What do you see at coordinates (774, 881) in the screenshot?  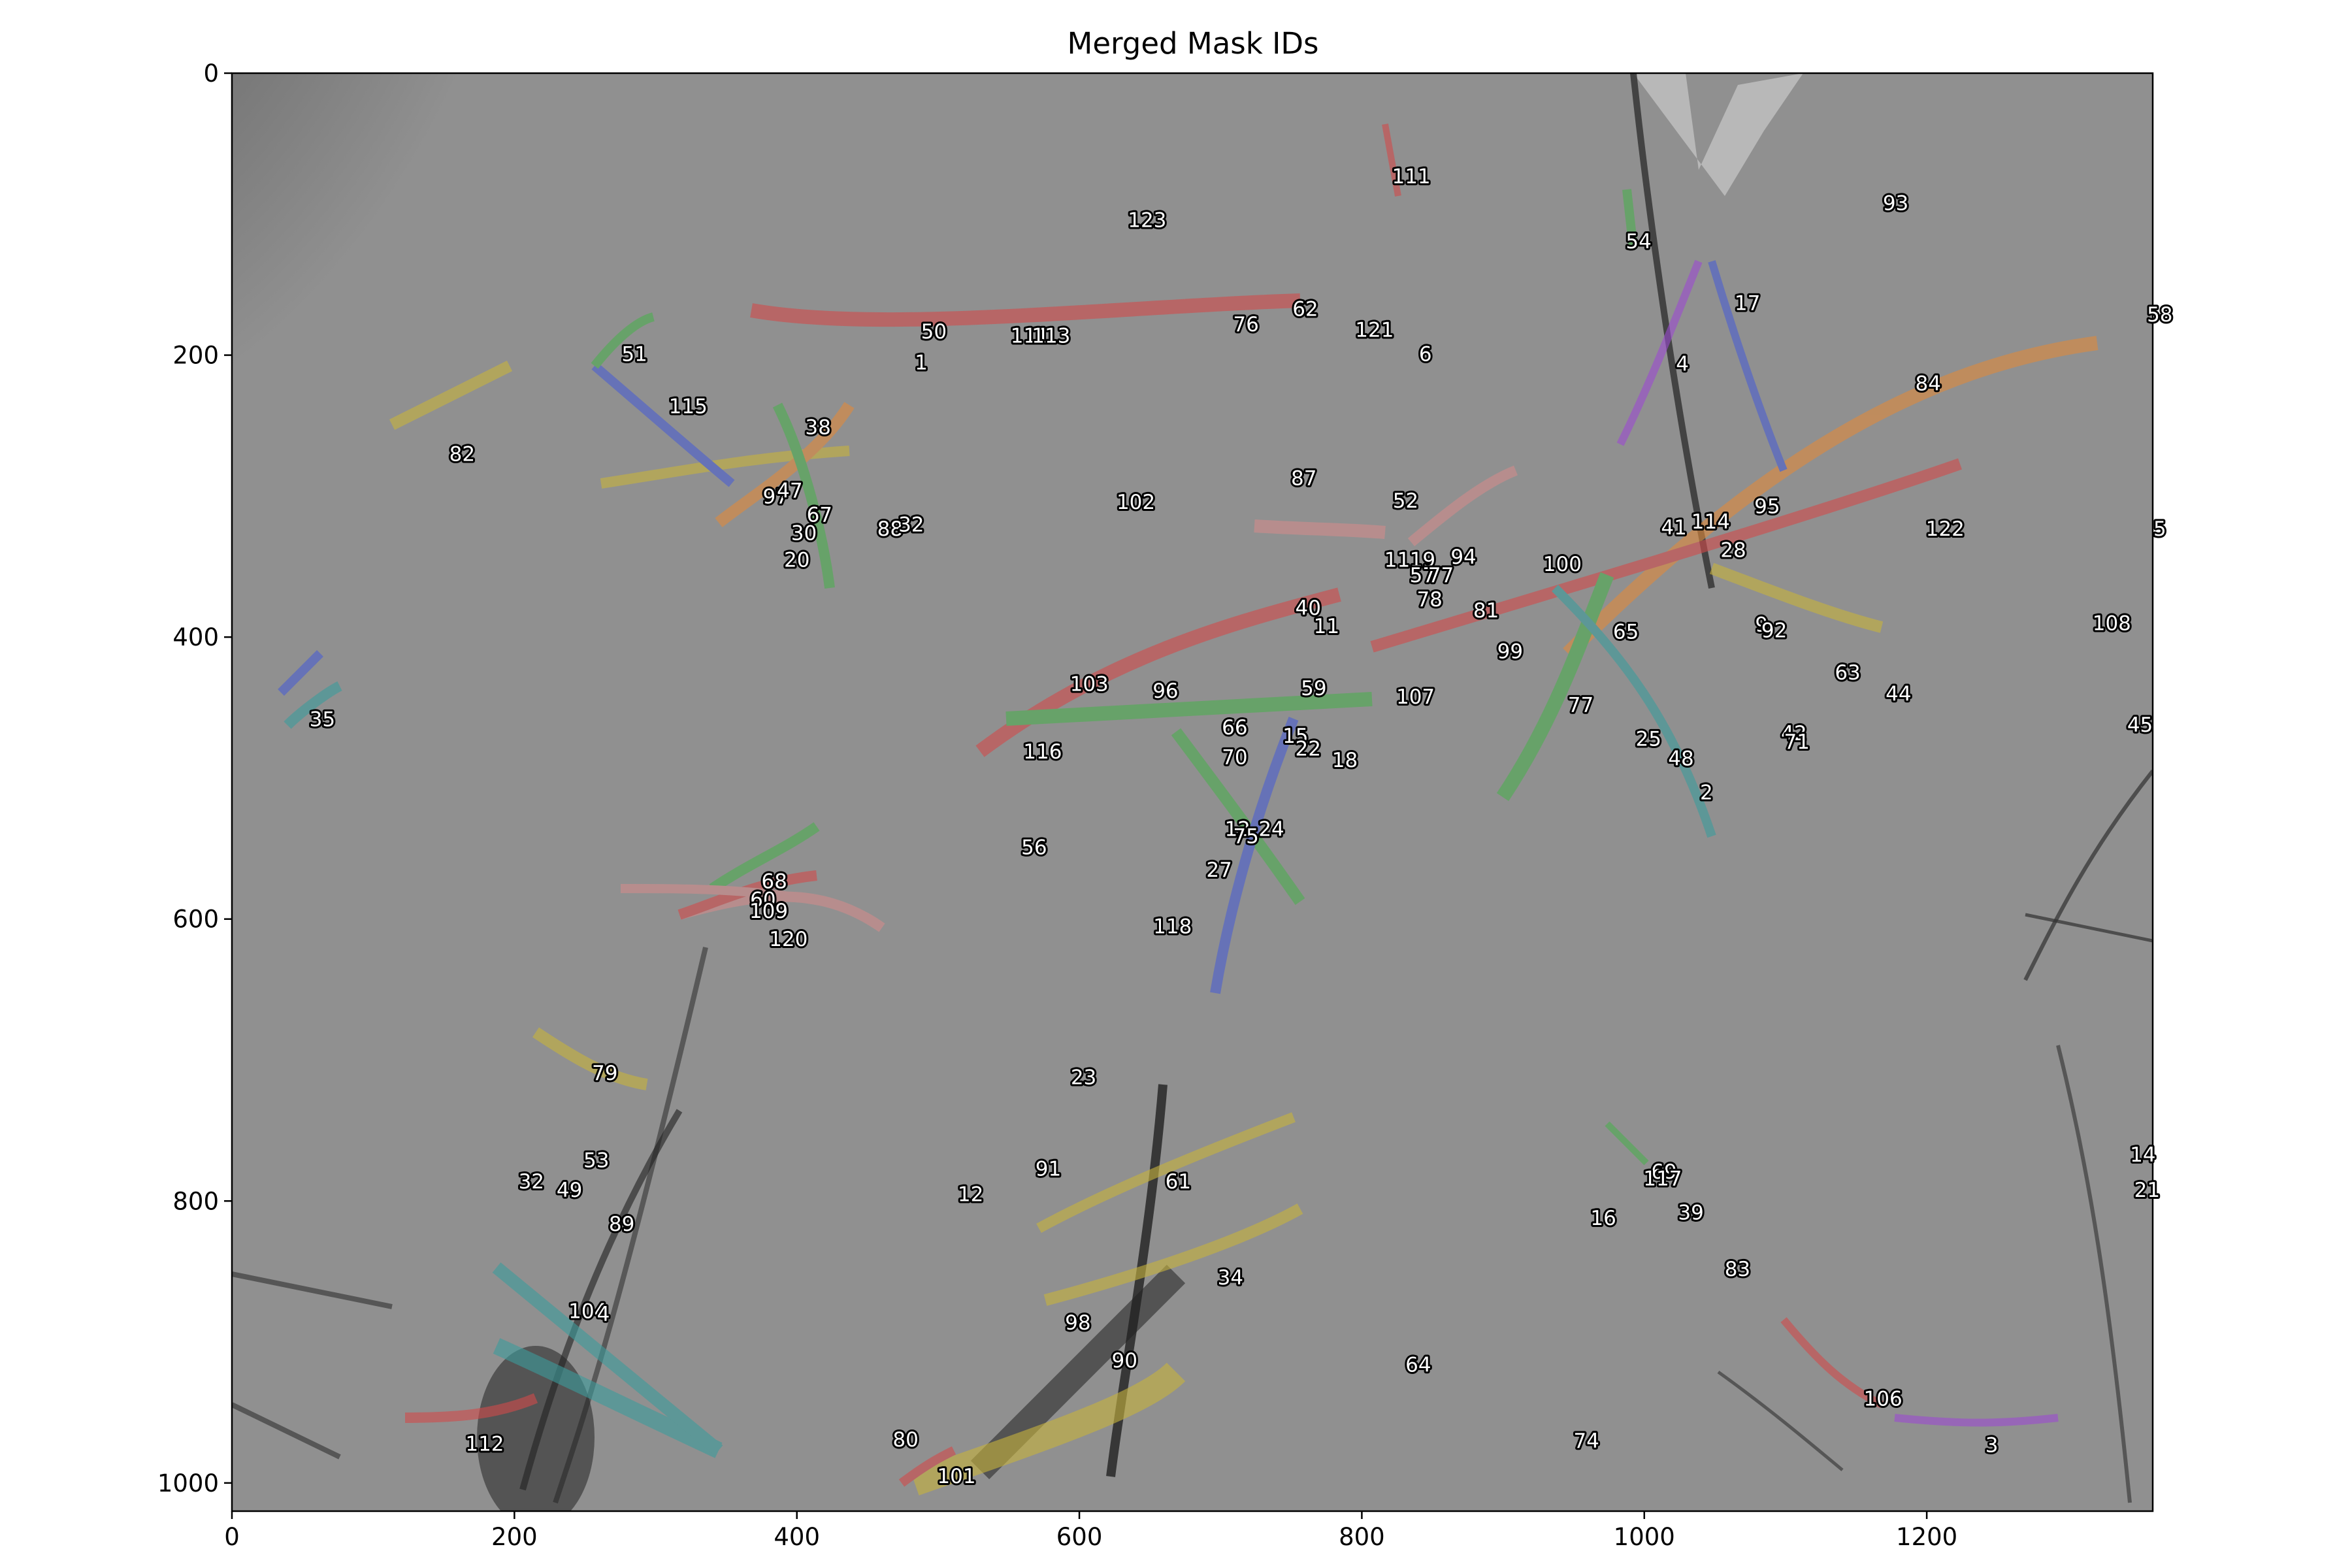 I see `mask-id-label: 68` at bounding box center [774, 881].